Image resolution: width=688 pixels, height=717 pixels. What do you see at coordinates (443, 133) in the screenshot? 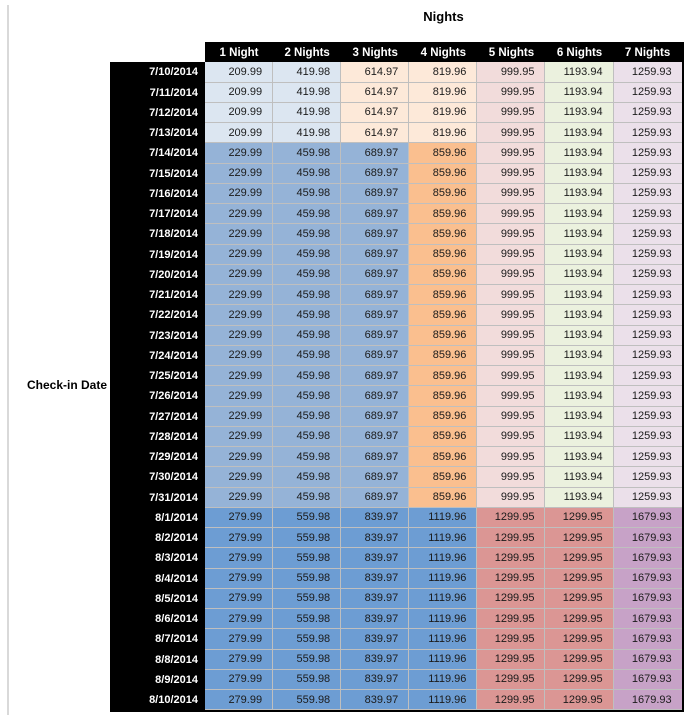
I see `price-cell: 819.96` at bounding box center [443, 133].